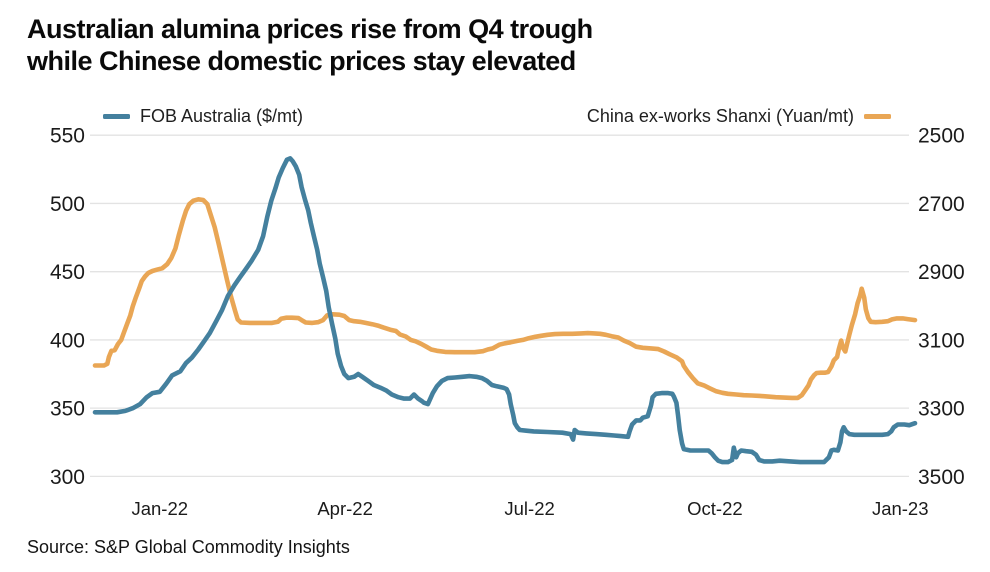  I want to click on x-axis-tick-label: Oct-22, so click(715, 508).